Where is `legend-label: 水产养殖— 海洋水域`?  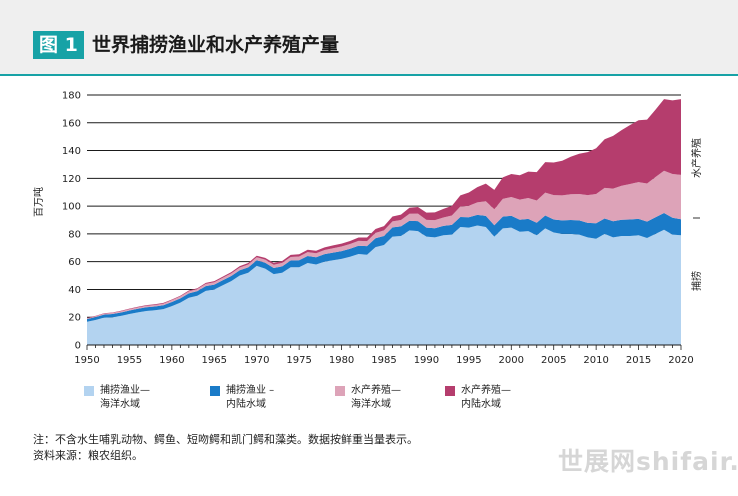
legend-label: 水产养殖— 海洋水域 is located at coordinates (396, 398).